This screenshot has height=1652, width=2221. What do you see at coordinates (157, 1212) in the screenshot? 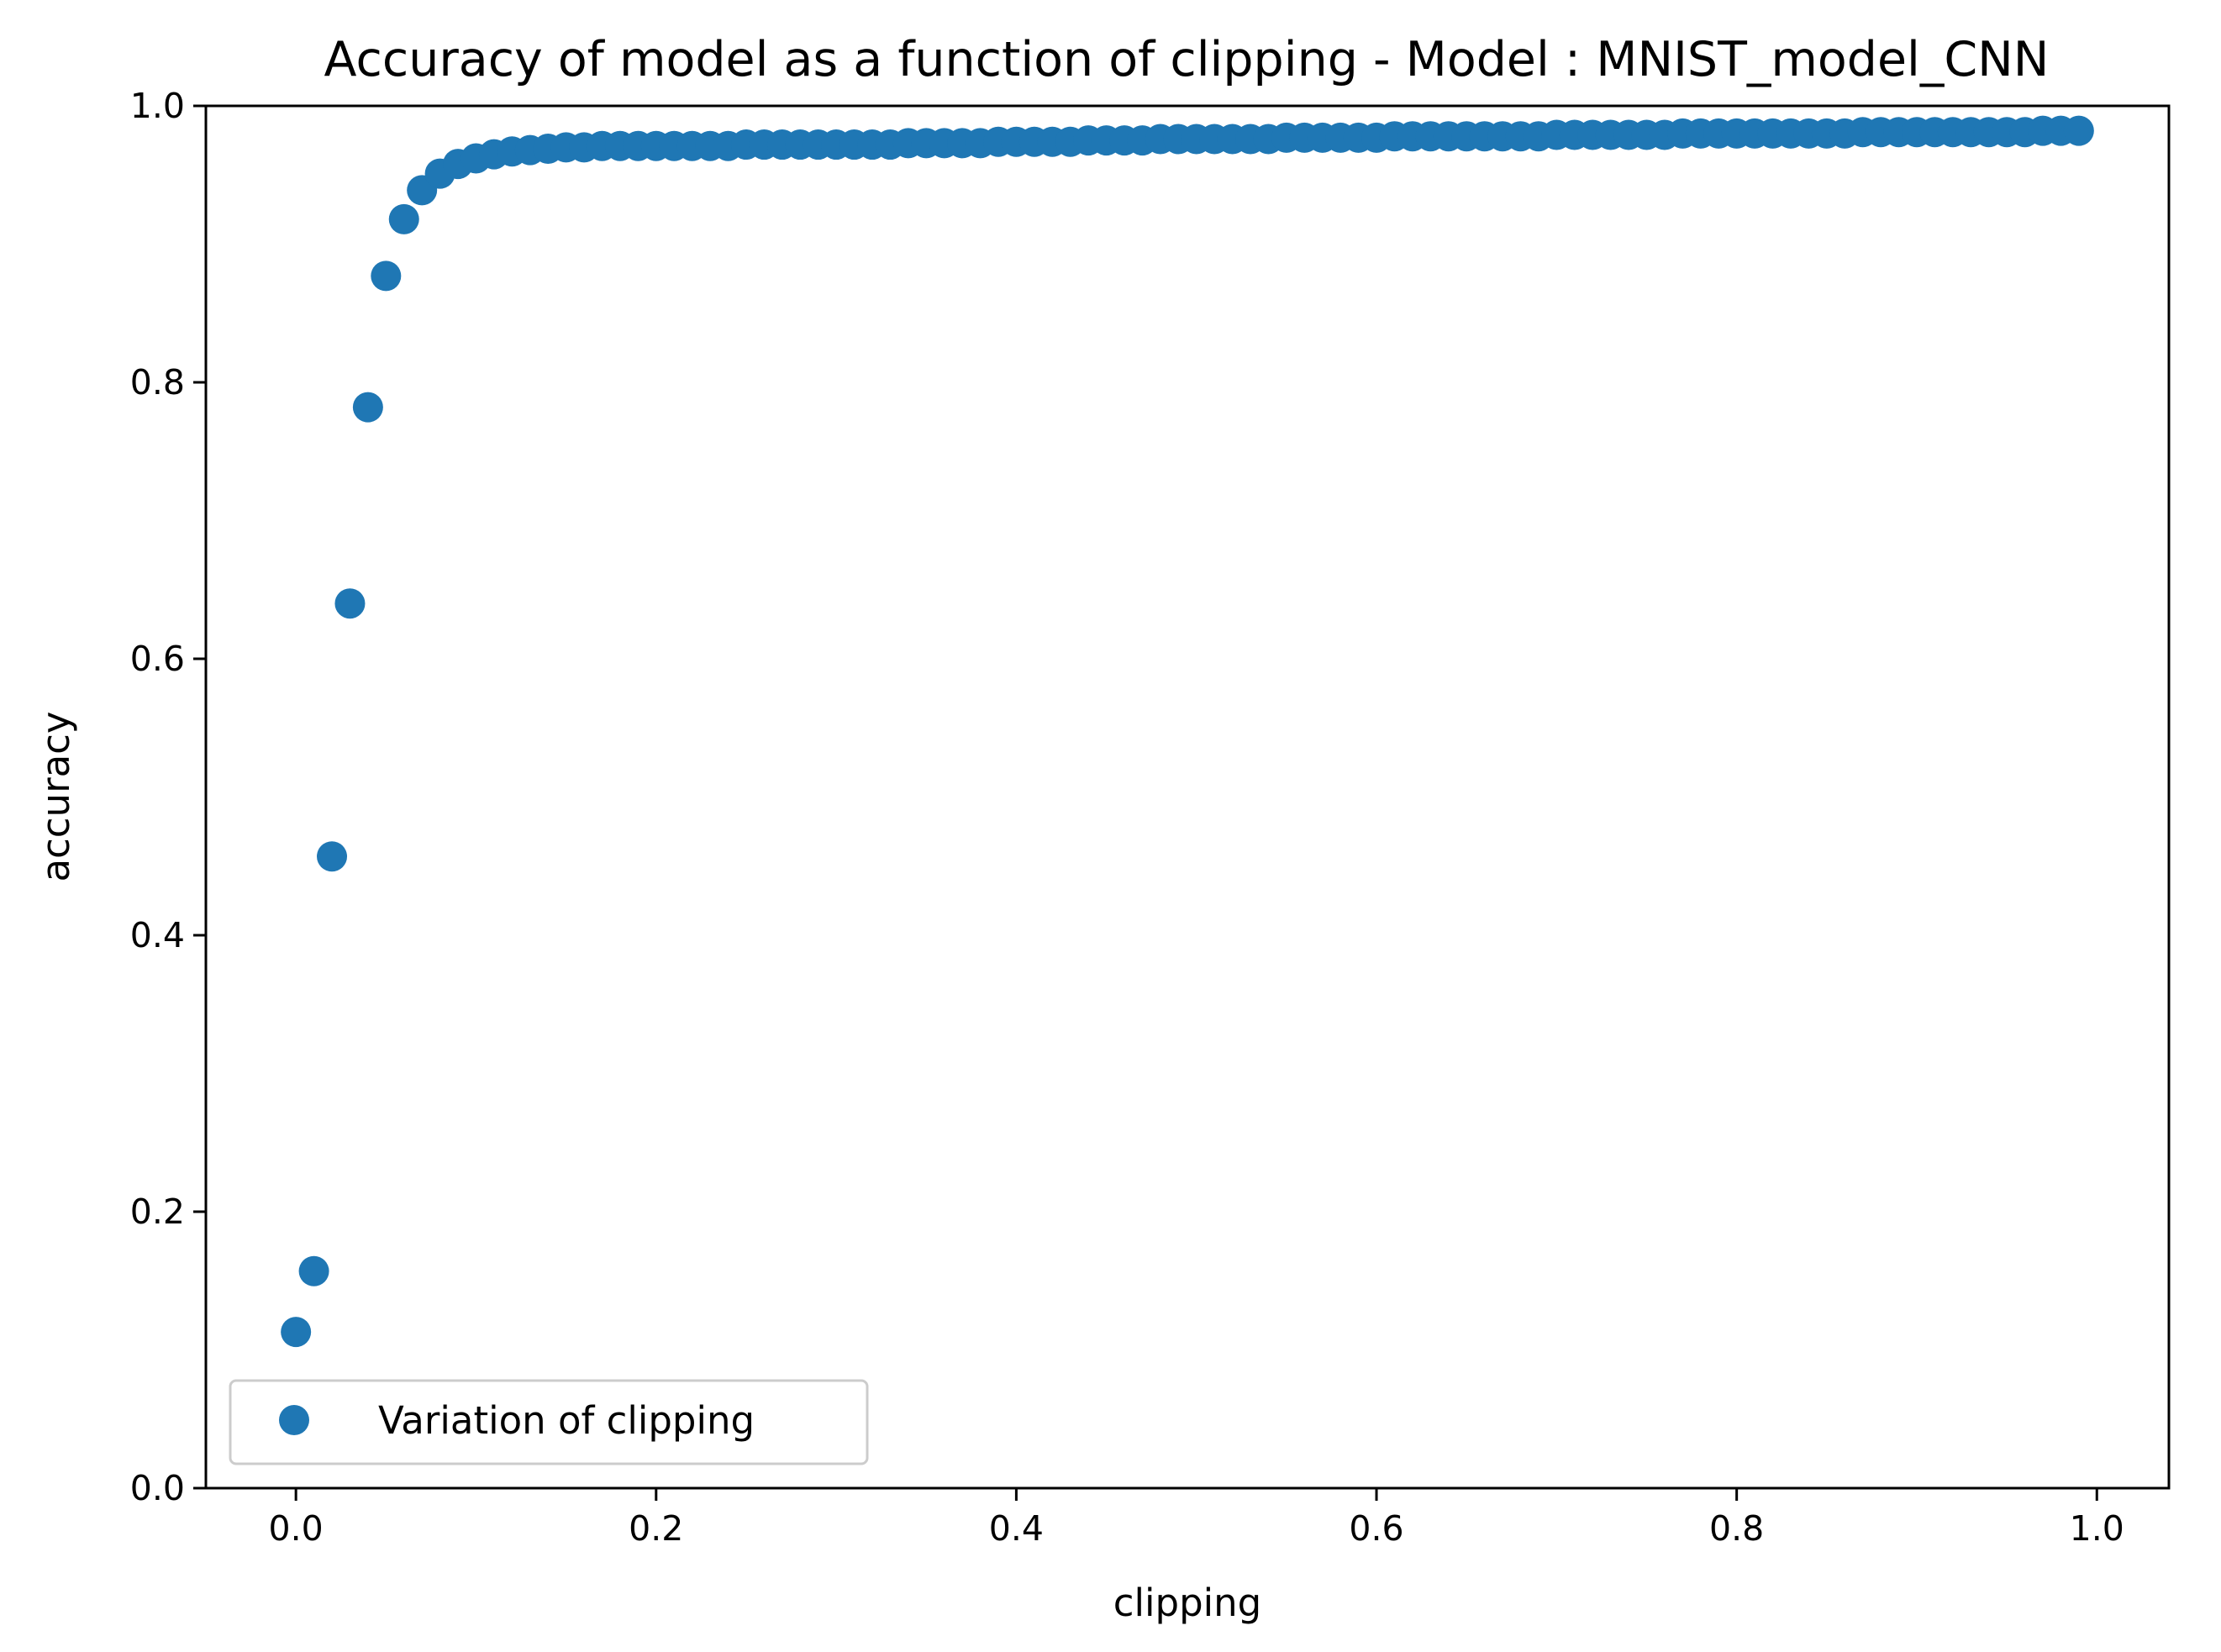
I see `y-tick-label: 0.2` at bounding box center [157, 1212].